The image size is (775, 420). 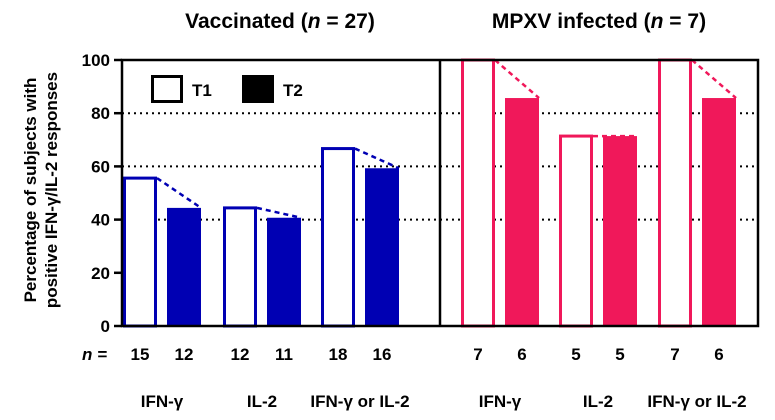 What do you see at coordinates (599, 21) in the screenshot?
I see `panel-title-1: MPXV infected (n = 7)` at bounding box center [599, 21].